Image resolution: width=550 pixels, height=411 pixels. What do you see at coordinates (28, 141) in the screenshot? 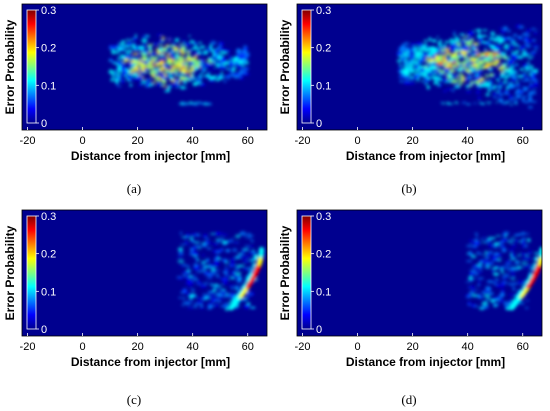
I see `x-tick-label: -20` at bounding box center [28, 141].